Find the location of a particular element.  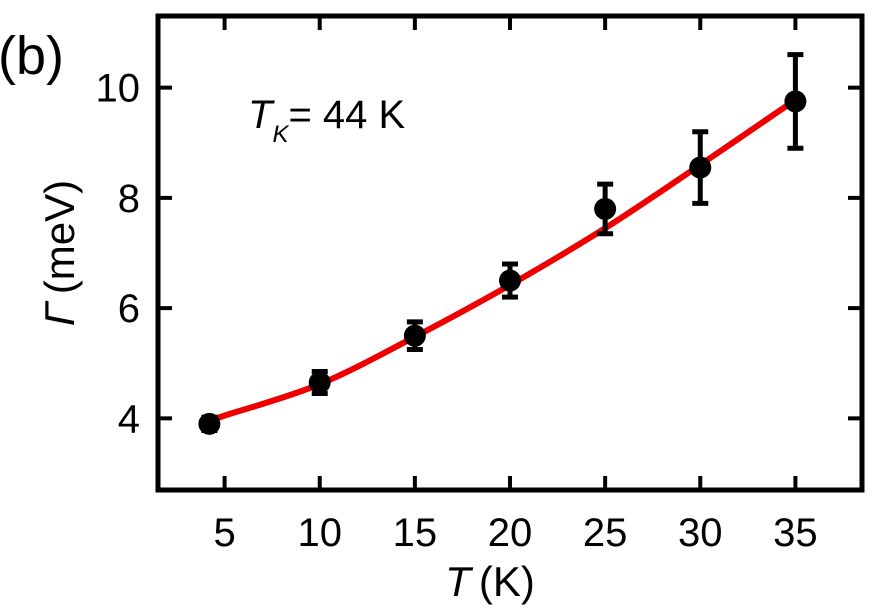

panel-label: (b) is located at coordinates (32, 56).